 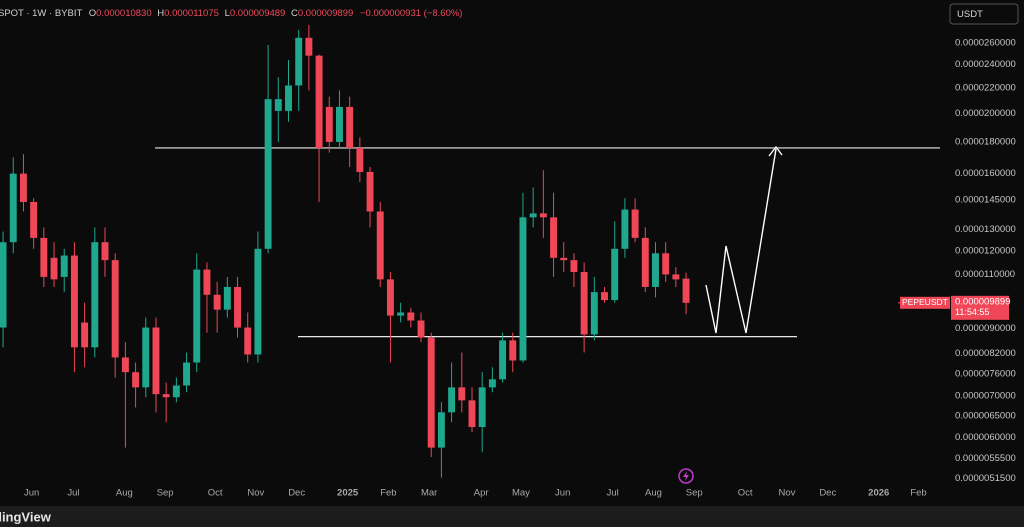 I want to click on x-tick-label: Jun, so click(x=31, y=493).